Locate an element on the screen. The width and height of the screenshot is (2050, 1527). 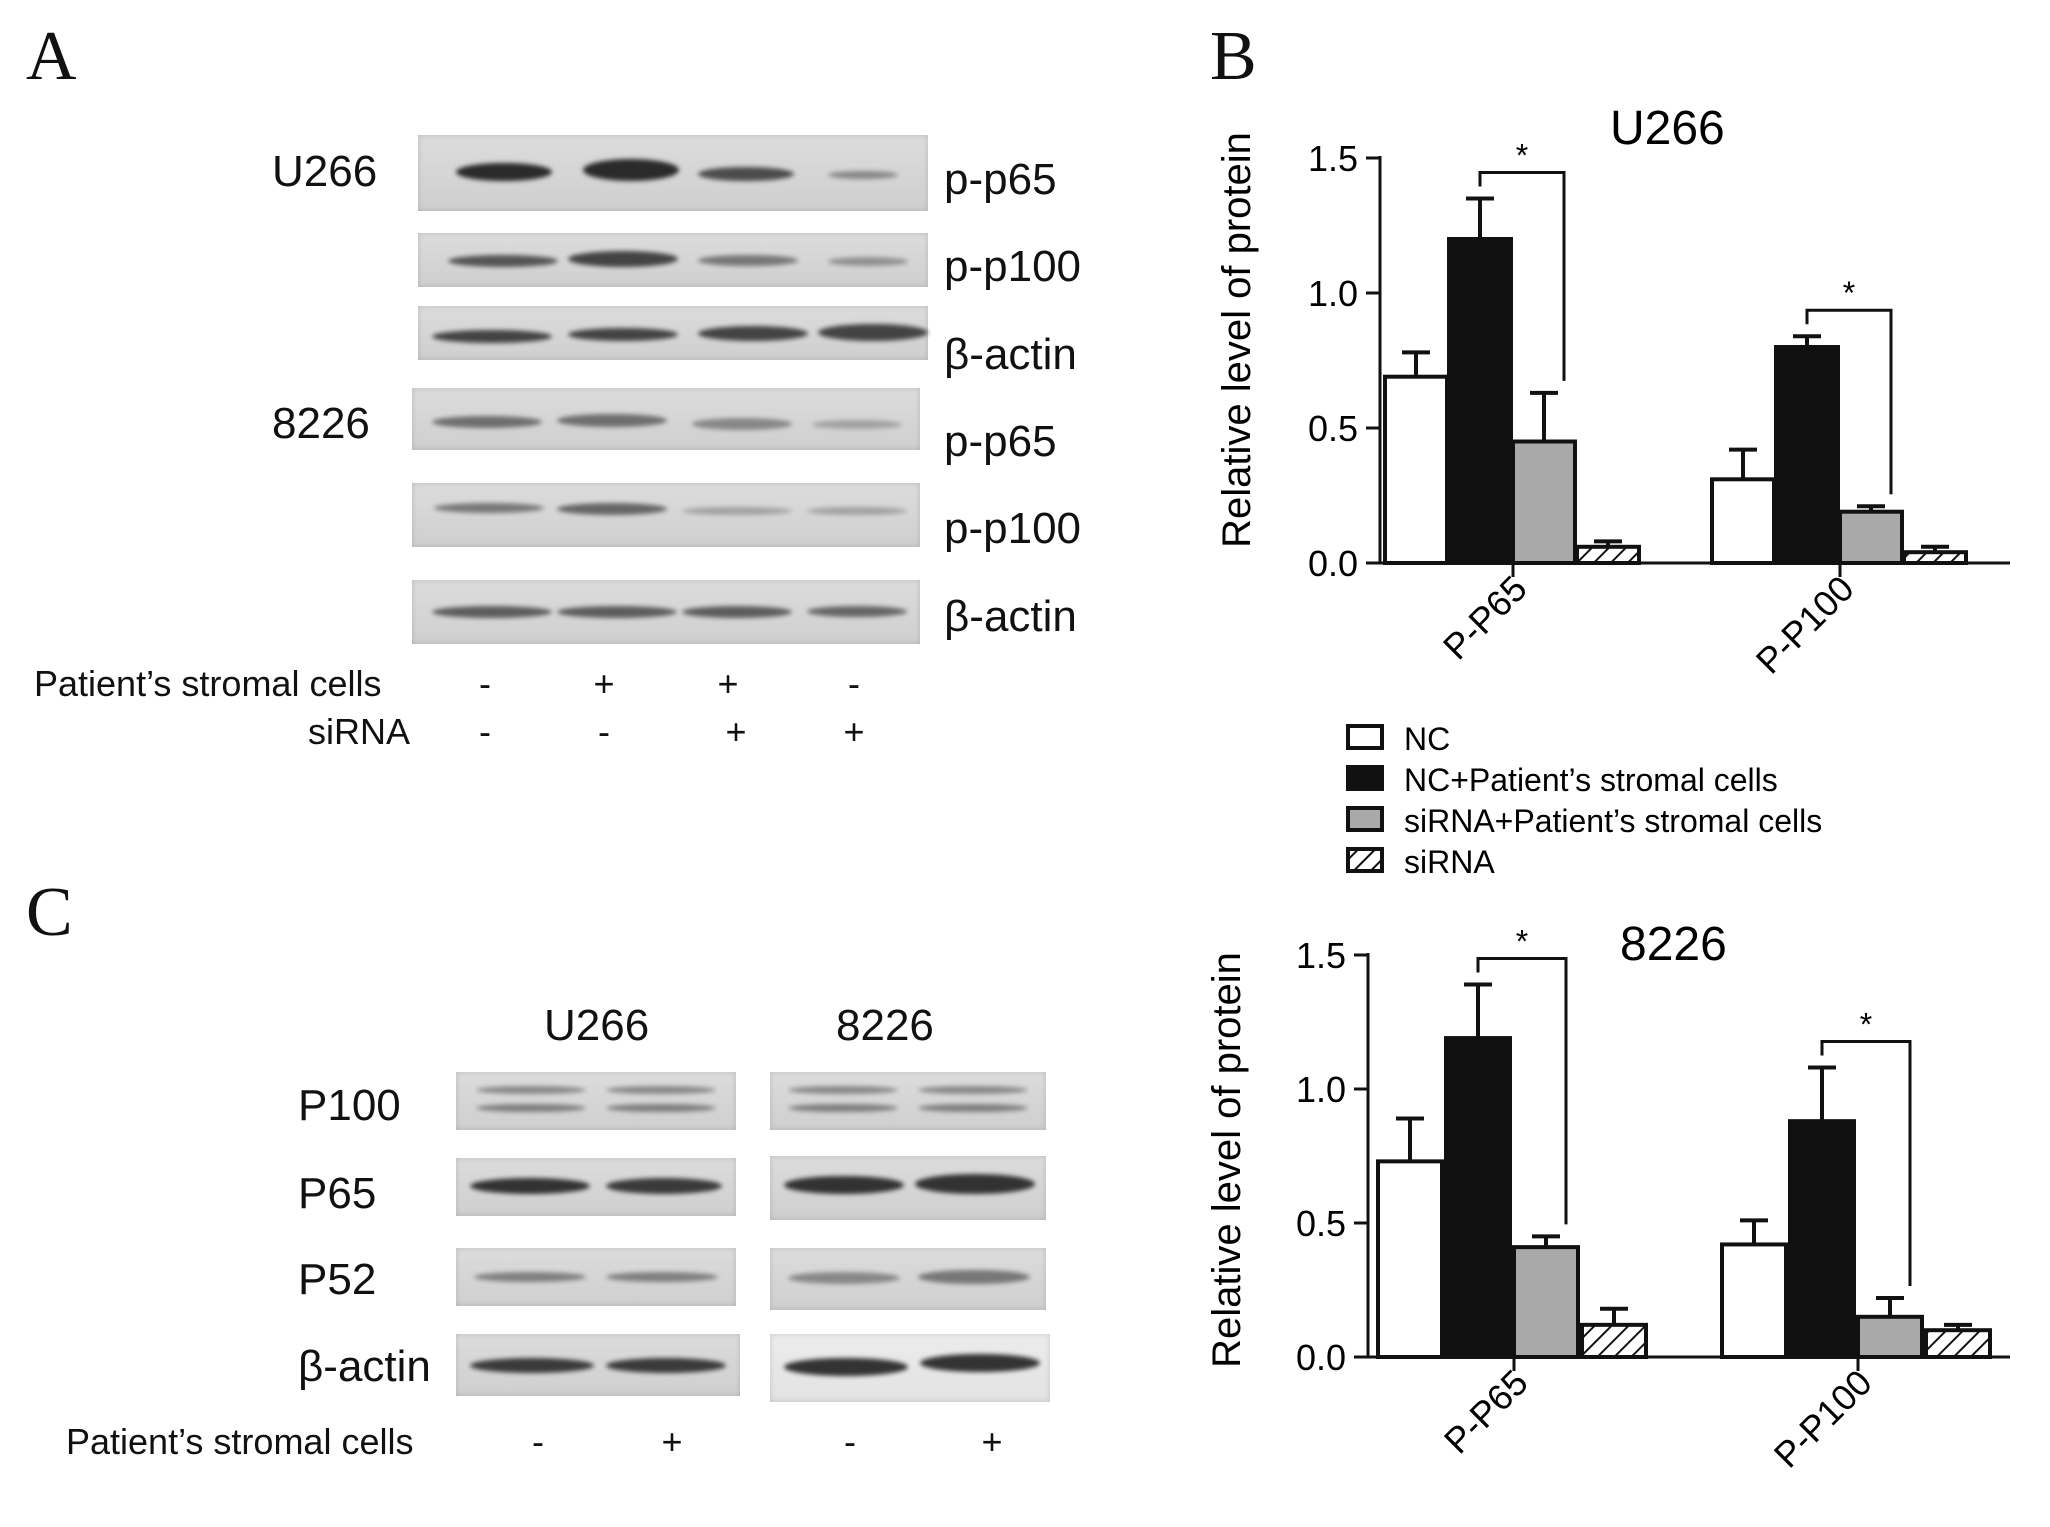
row-label-u266-p-p65: p-p65 is located at coordinates (1000, 179).